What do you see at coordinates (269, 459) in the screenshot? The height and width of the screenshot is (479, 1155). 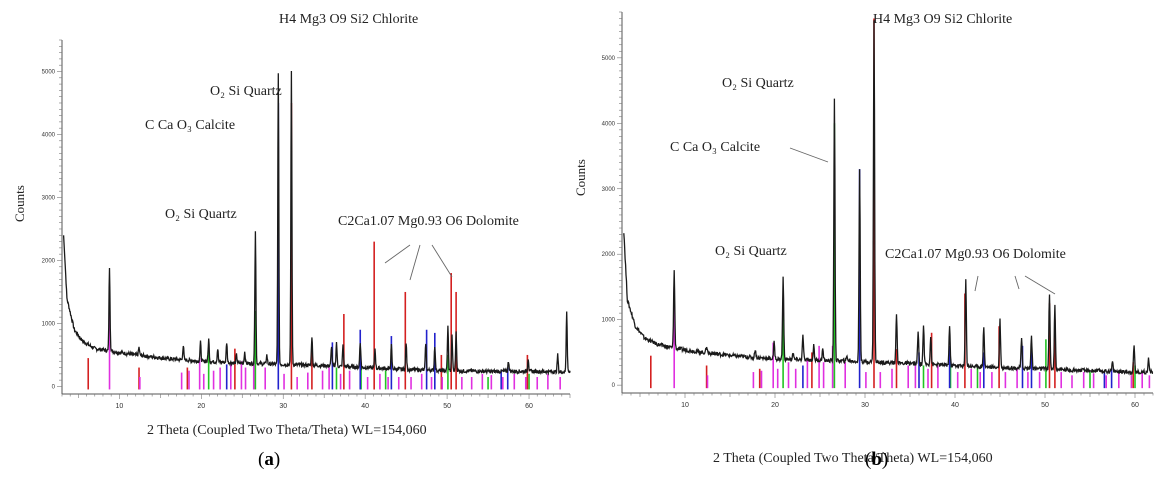 I see `panel-label-a: (a)` at bounding box center [269, 459].